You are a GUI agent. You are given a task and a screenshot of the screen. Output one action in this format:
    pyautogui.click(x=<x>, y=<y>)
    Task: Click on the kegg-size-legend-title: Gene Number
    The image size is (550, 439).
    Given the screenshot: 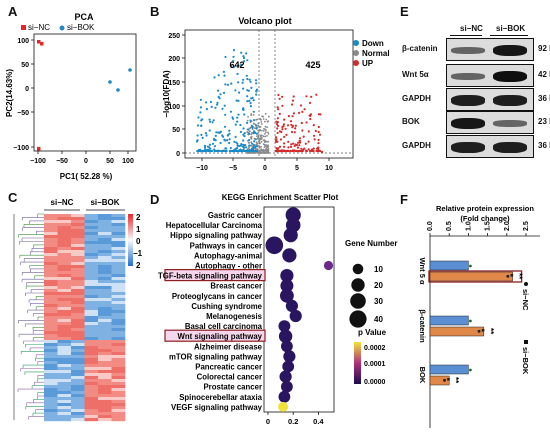 What is the action you would take?
    pyautogui.click(x=371, y=243)
    